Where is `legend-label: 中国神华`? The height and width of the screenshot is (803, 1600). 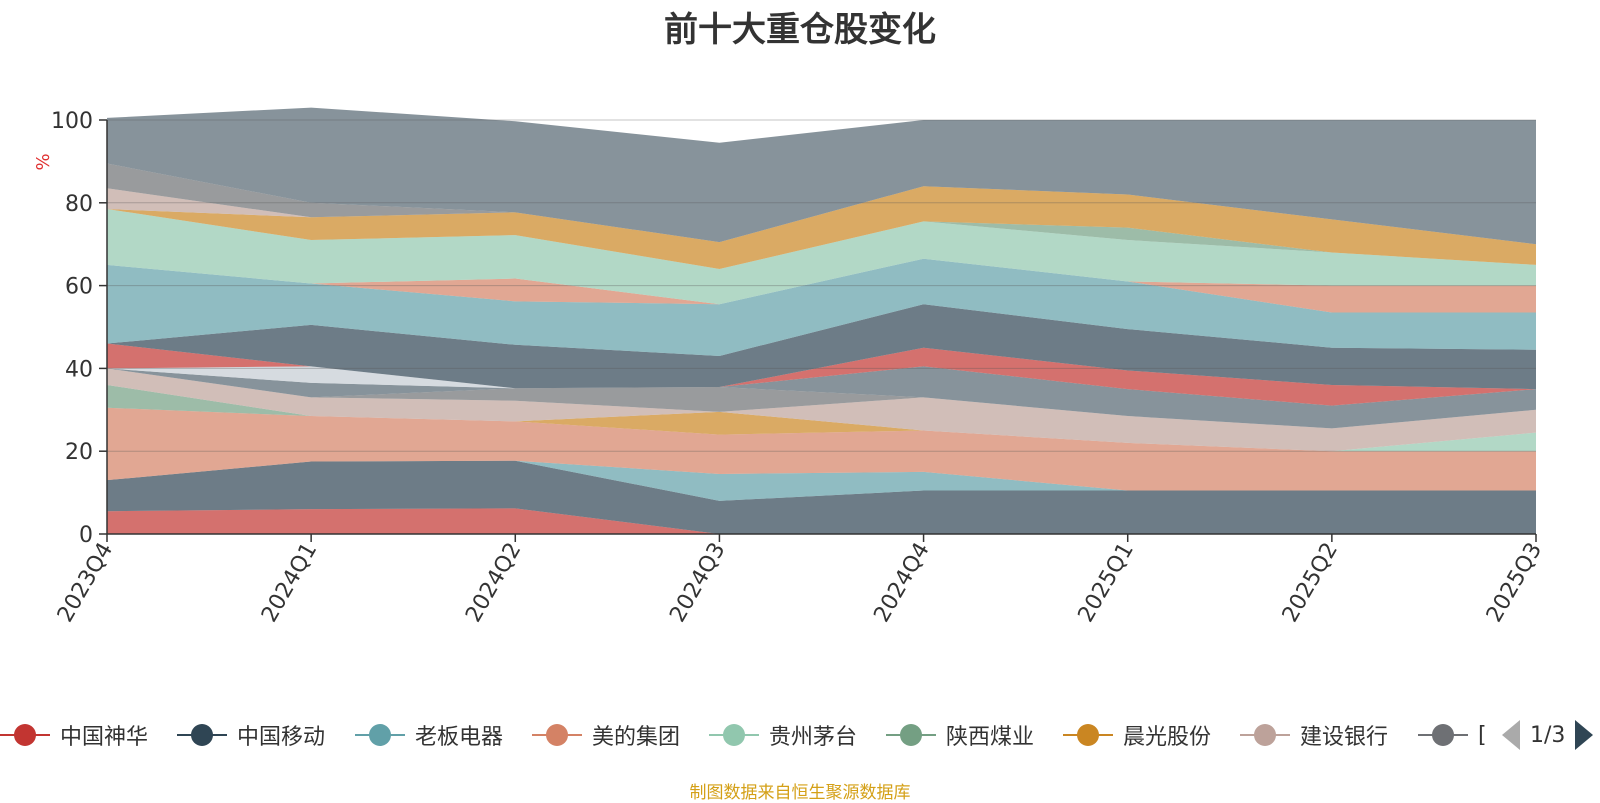
legend-label: 中国神华 is located at coordinates (104, 737).